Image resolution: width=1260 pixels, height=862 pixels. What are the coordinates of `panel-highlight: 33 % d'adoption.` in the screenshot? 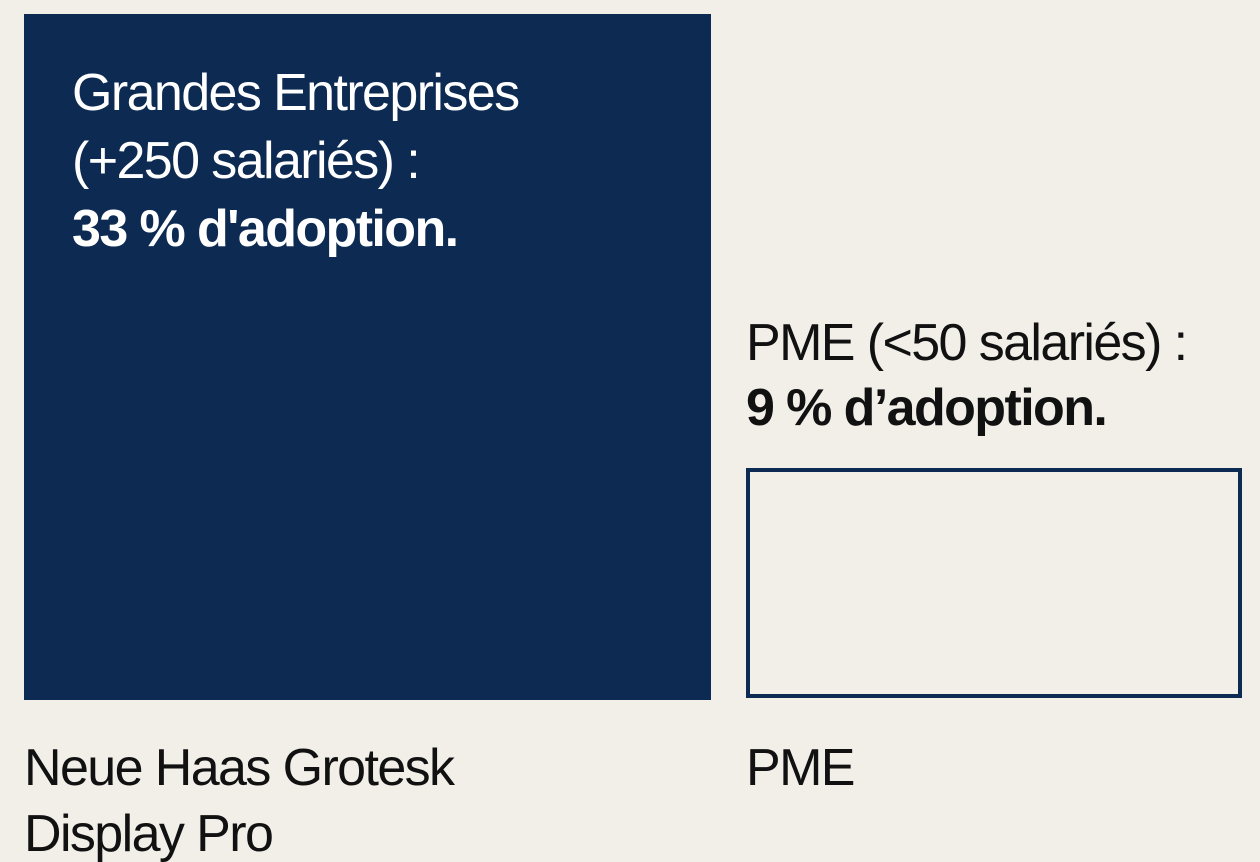 It's located at (264, 229).